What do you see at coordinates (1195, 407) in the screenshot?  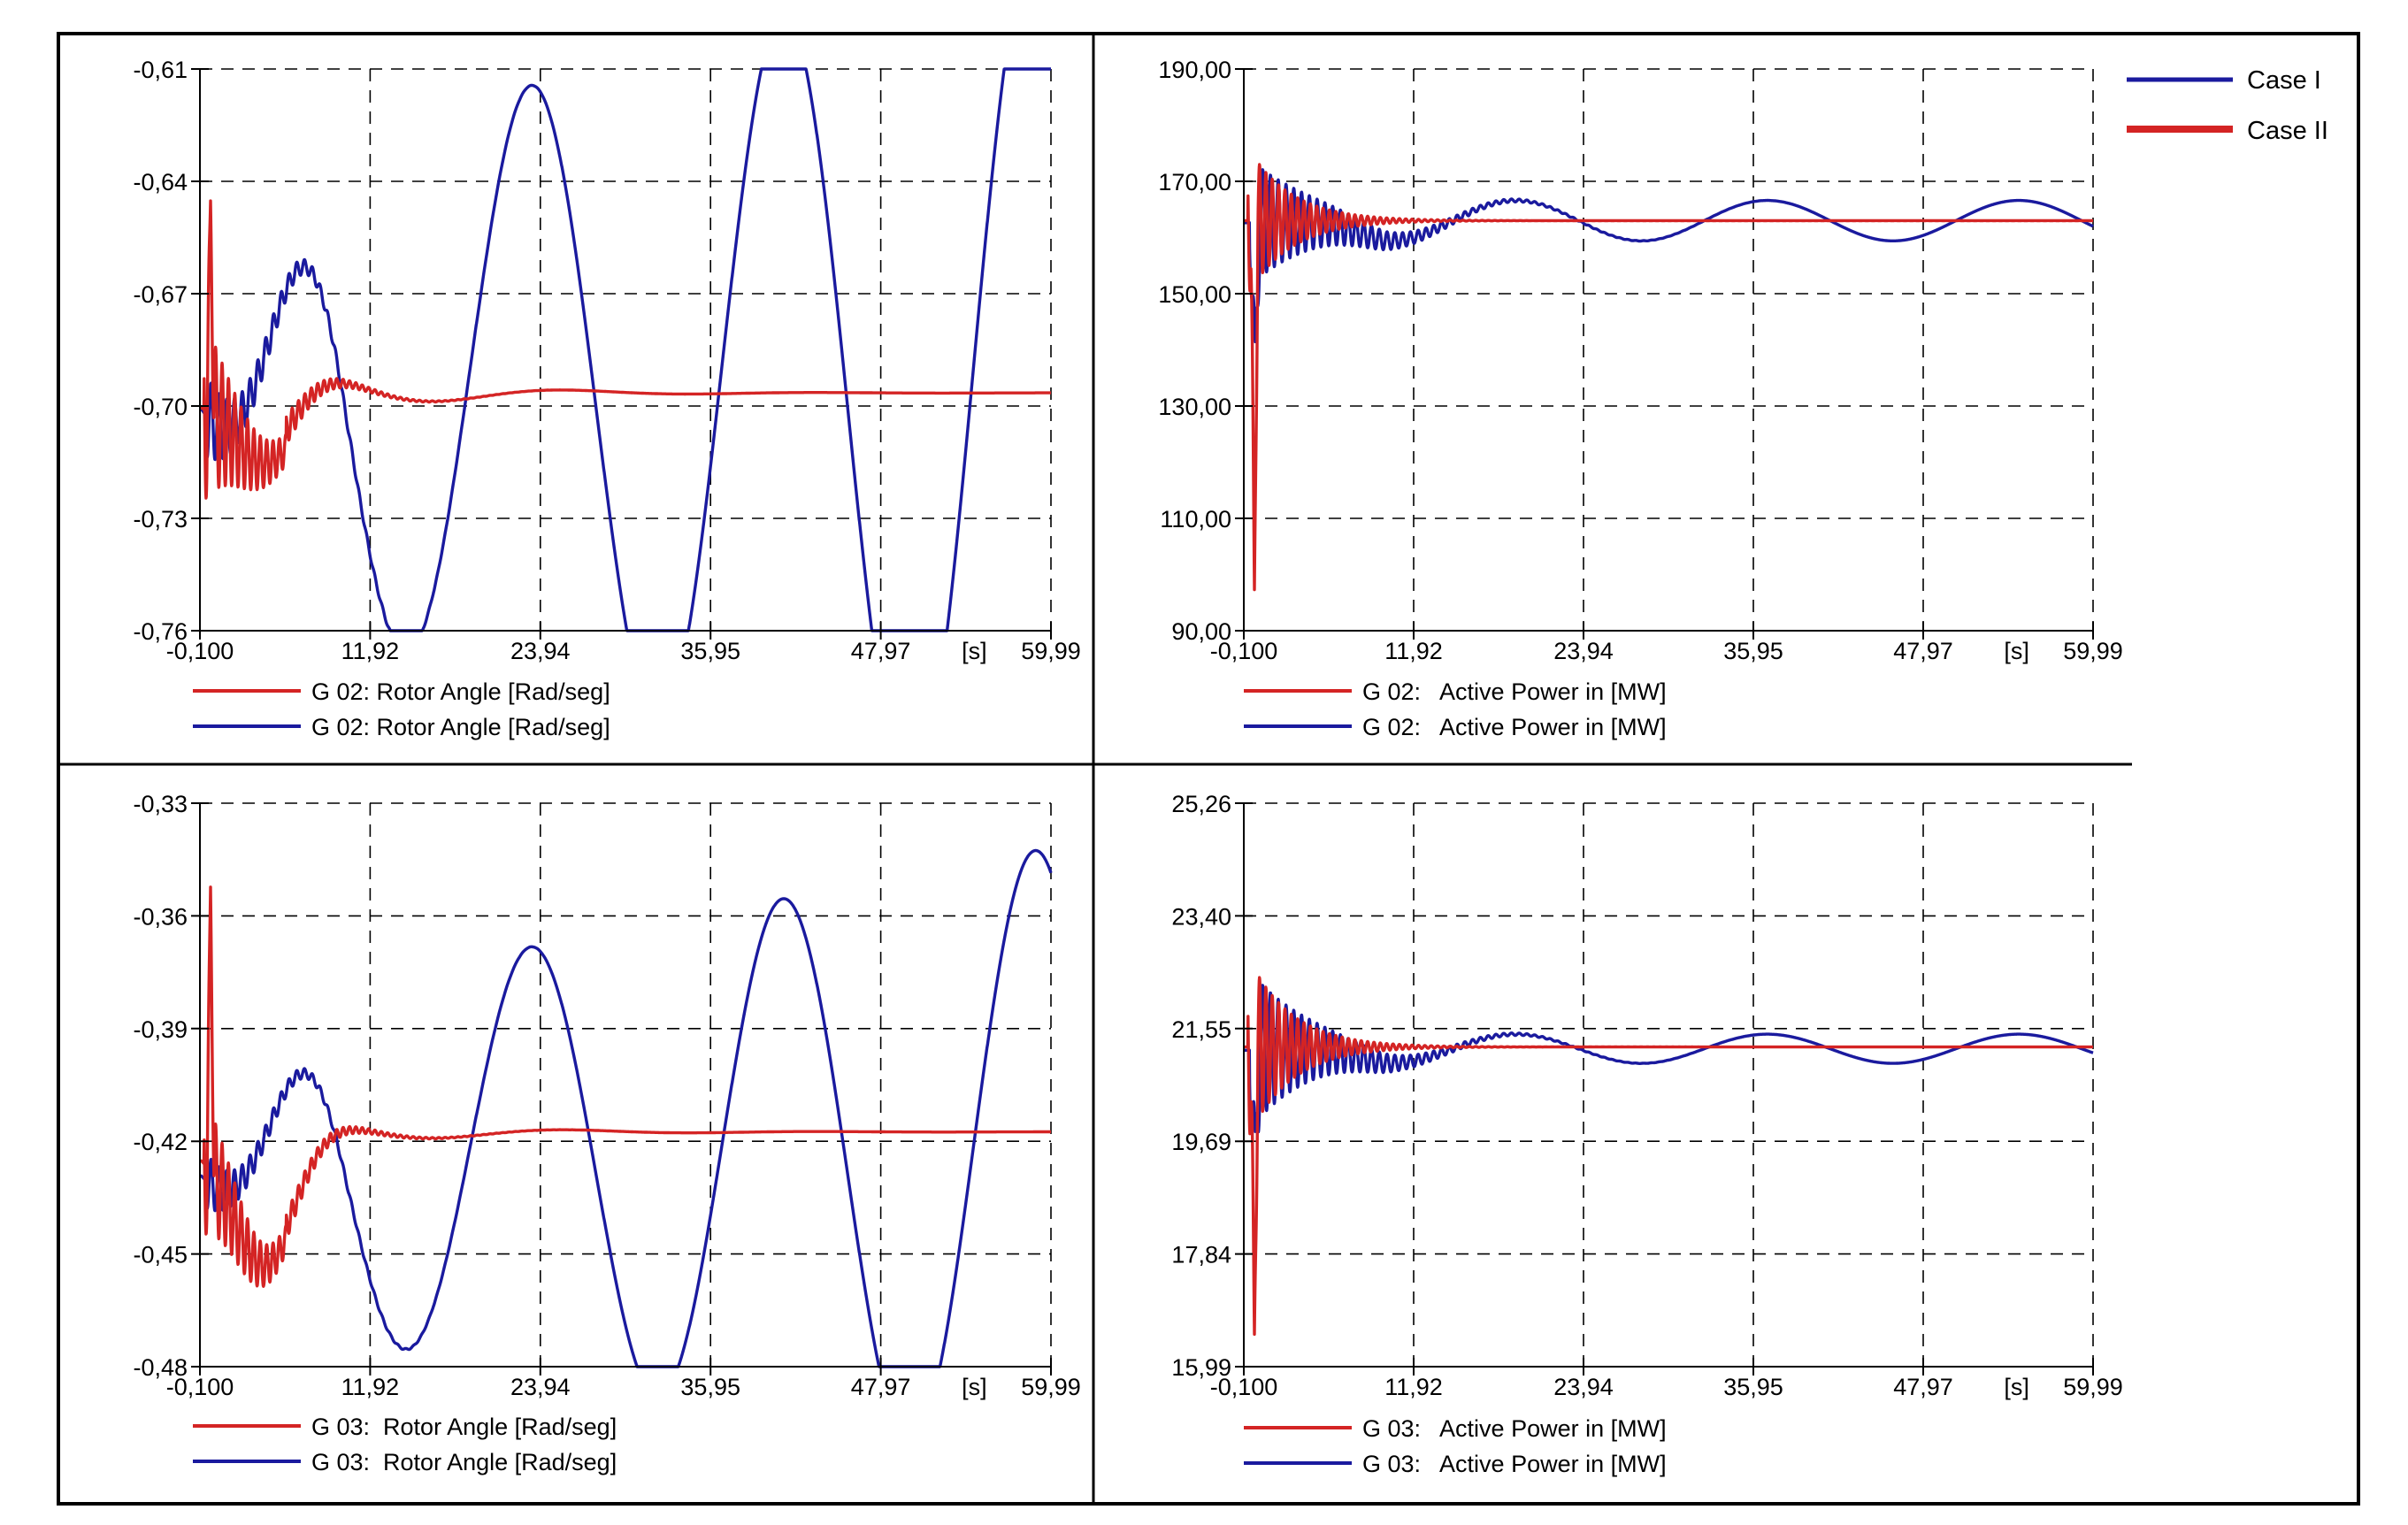 I see `y-tick-label: 130,00` at bounding box center [1195, 407].